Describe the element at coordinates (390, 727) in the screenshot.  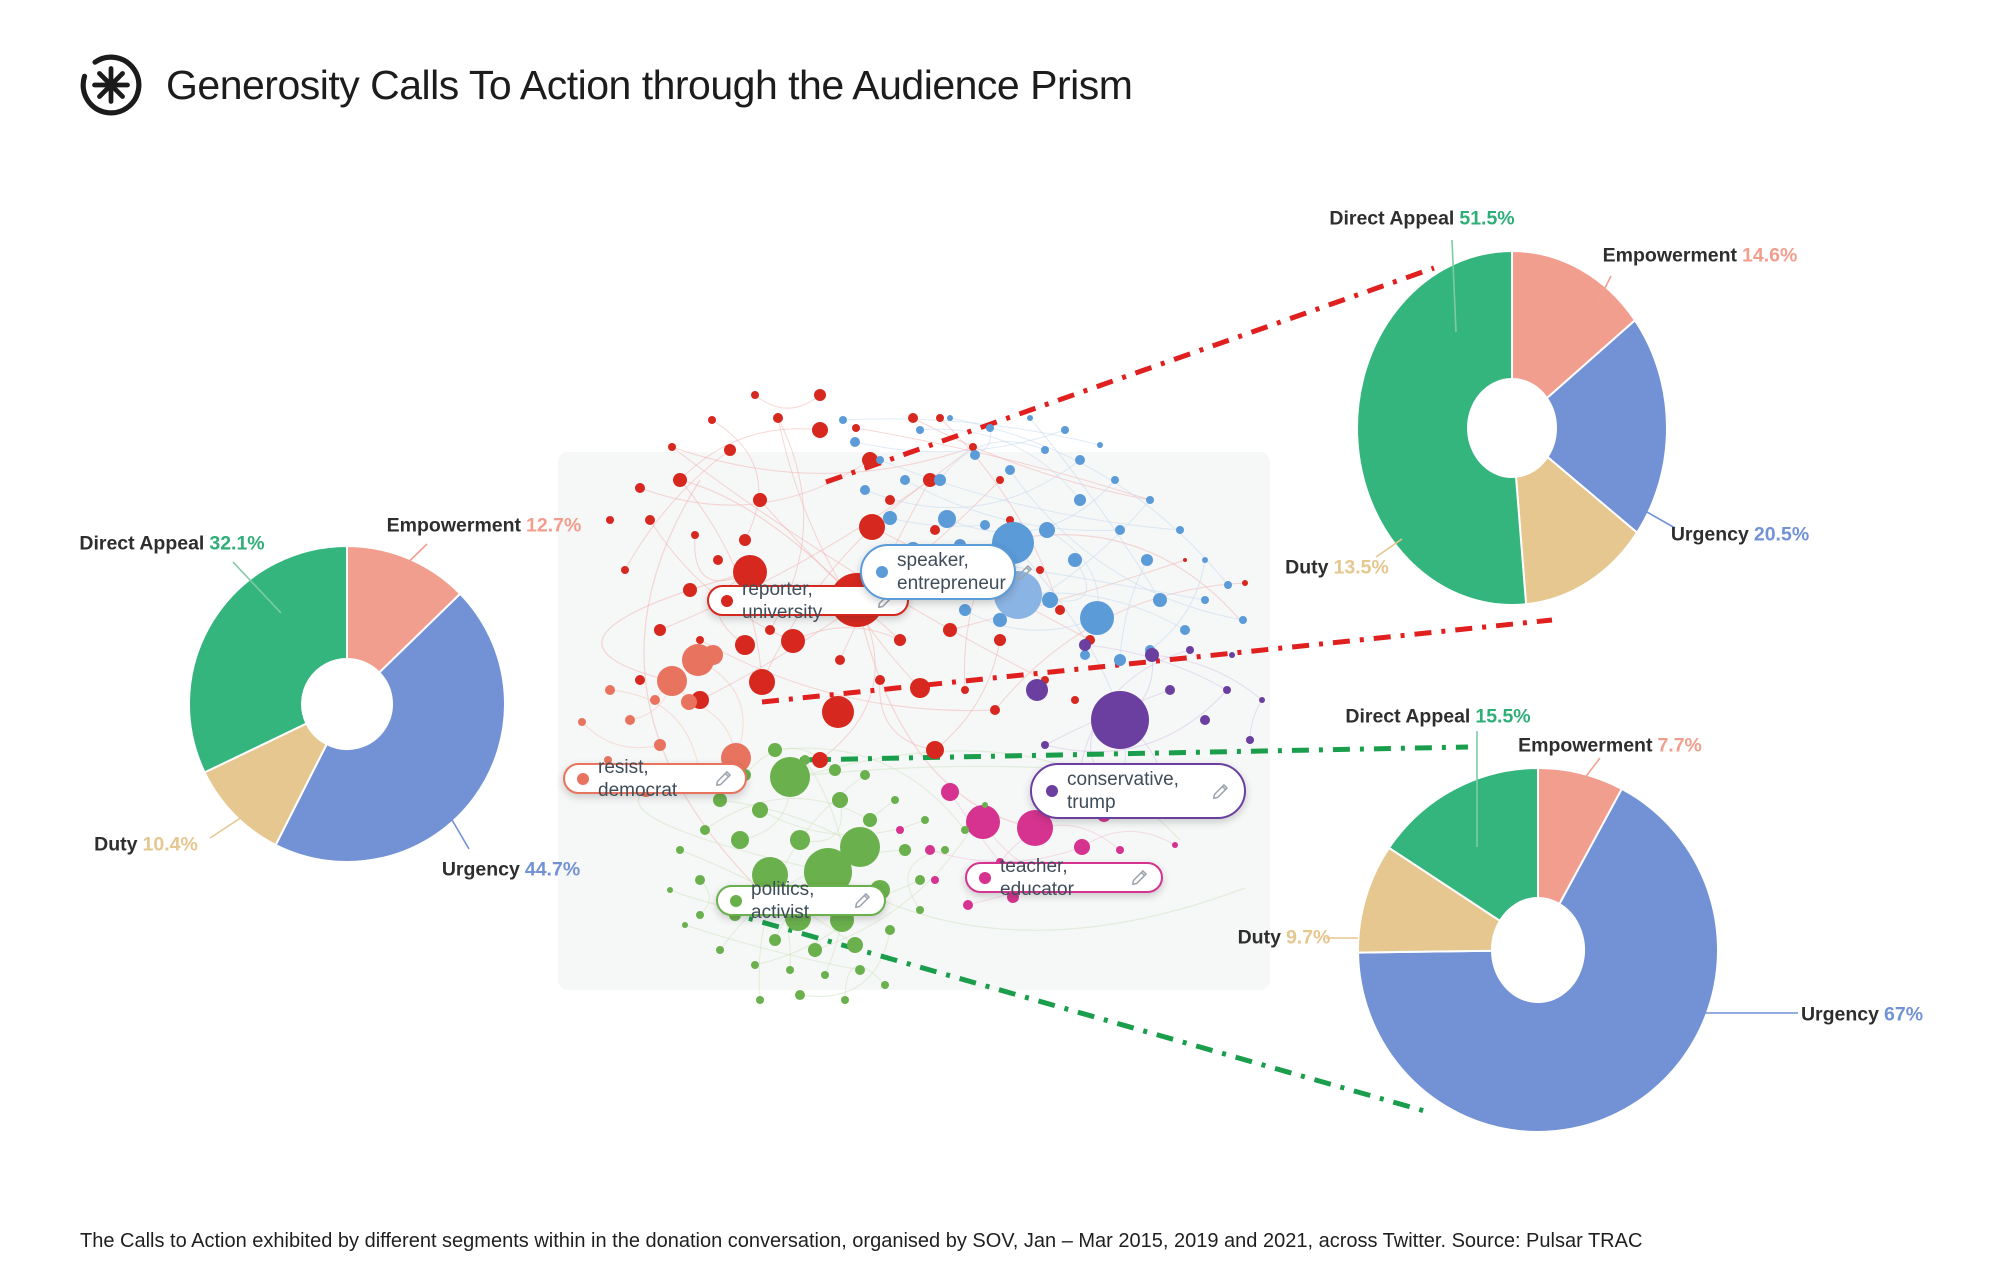
I see `donut-overall-left-slice-urgency` at that location.